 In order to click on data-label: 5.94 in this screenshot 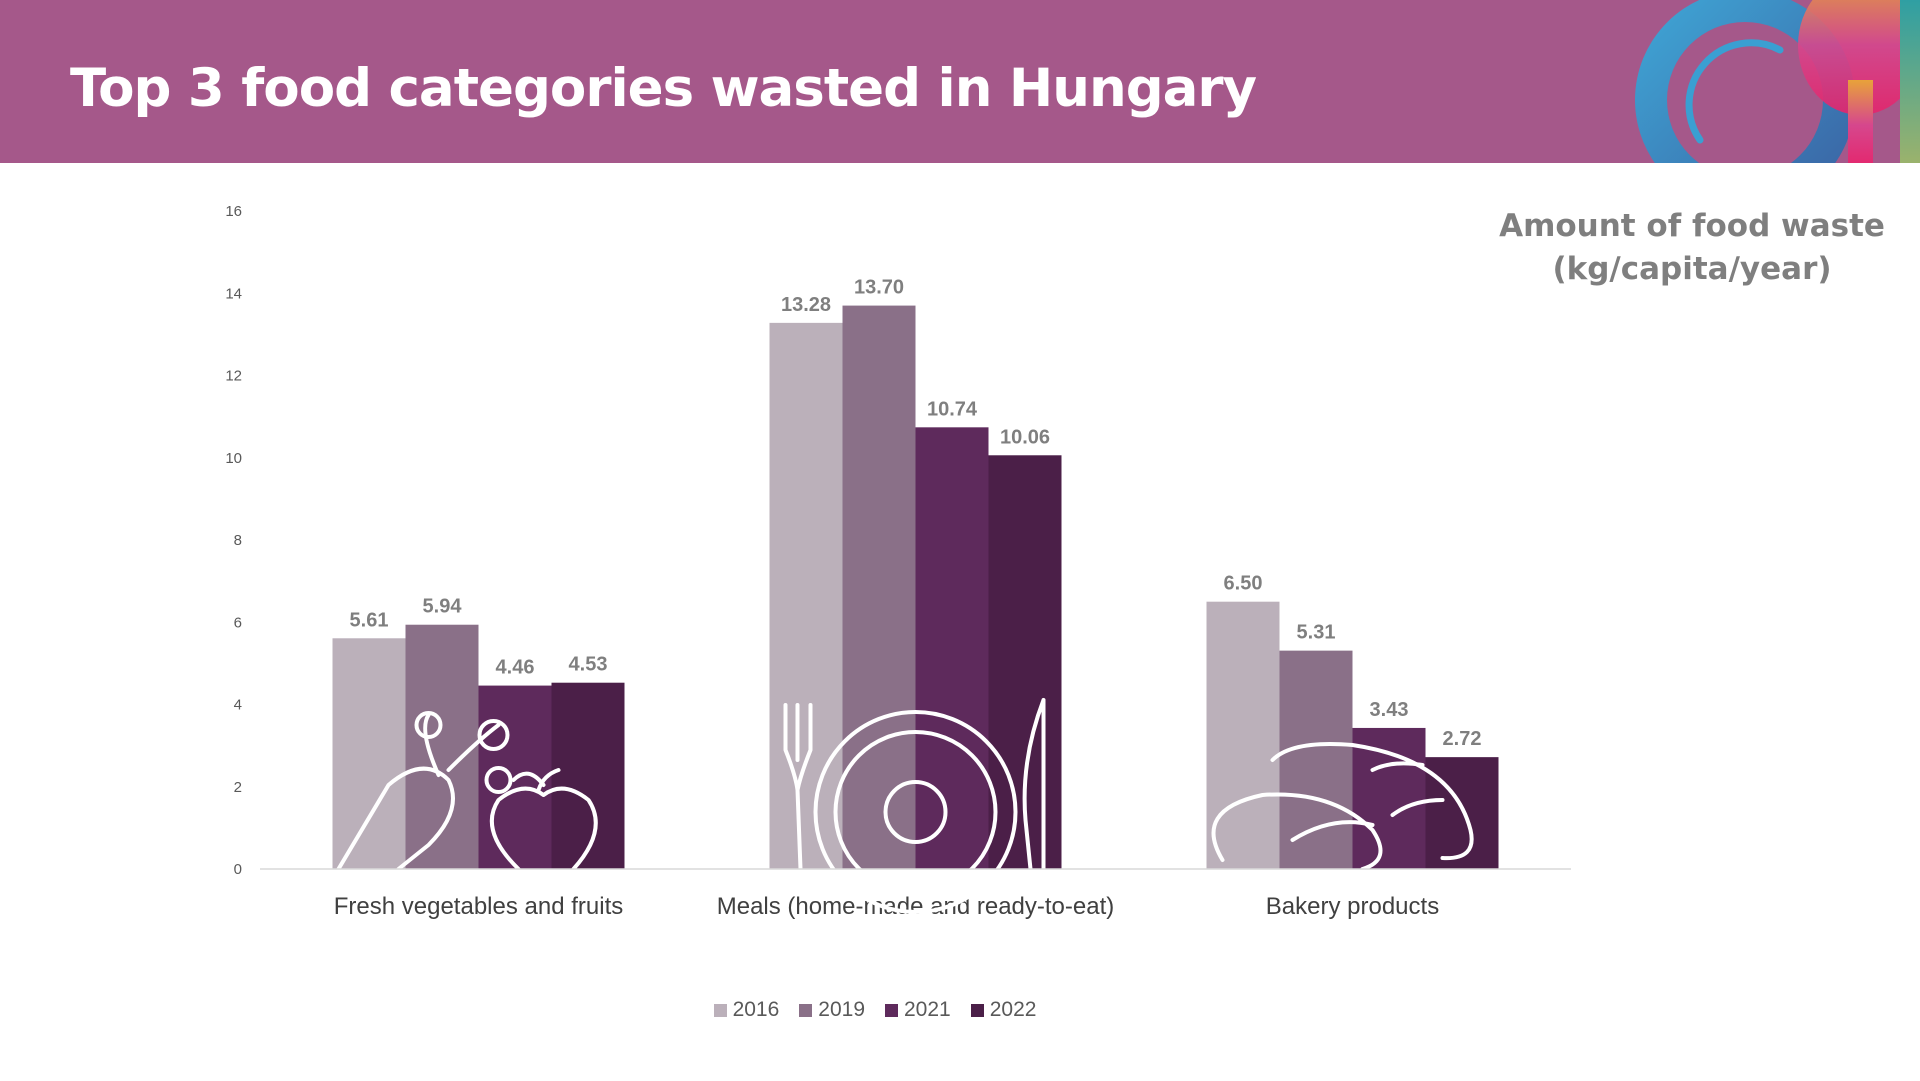, I will do `click(443, 607)`.